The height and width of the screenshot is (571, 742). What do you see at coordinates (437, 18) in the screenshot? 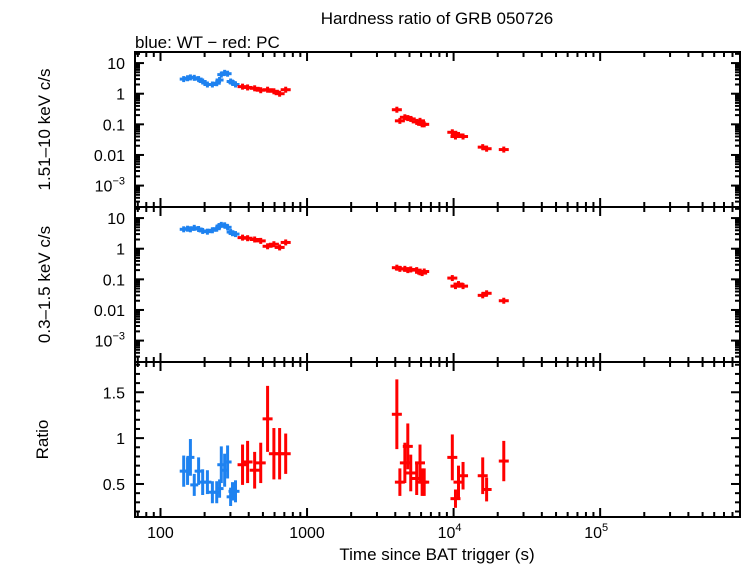
I see `chart-title: Hardness ratio of GRB 050726` at bounding box center [437, 18].